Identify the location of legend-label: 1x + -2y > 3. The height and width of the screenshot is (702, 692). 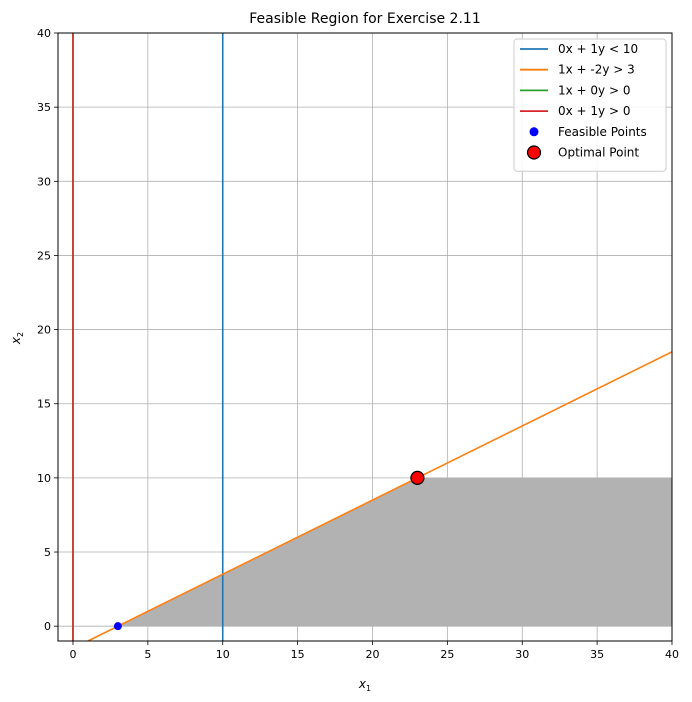
(596, 70).